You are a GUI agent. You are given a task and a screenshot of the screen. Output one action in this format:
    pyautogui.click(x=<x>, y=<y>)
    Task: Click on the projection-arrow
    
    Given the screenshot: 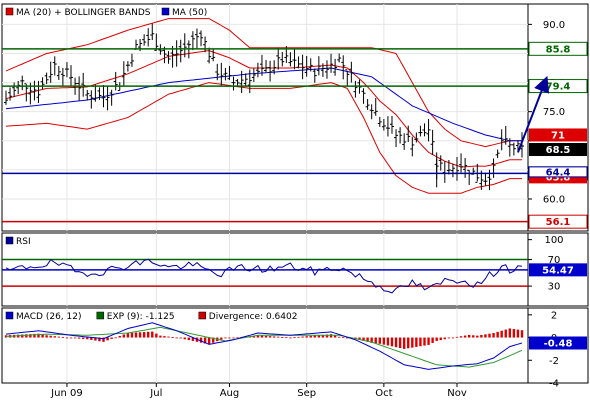 What is the action you would take?
    pyautogui.click(x=533, y=114)
    